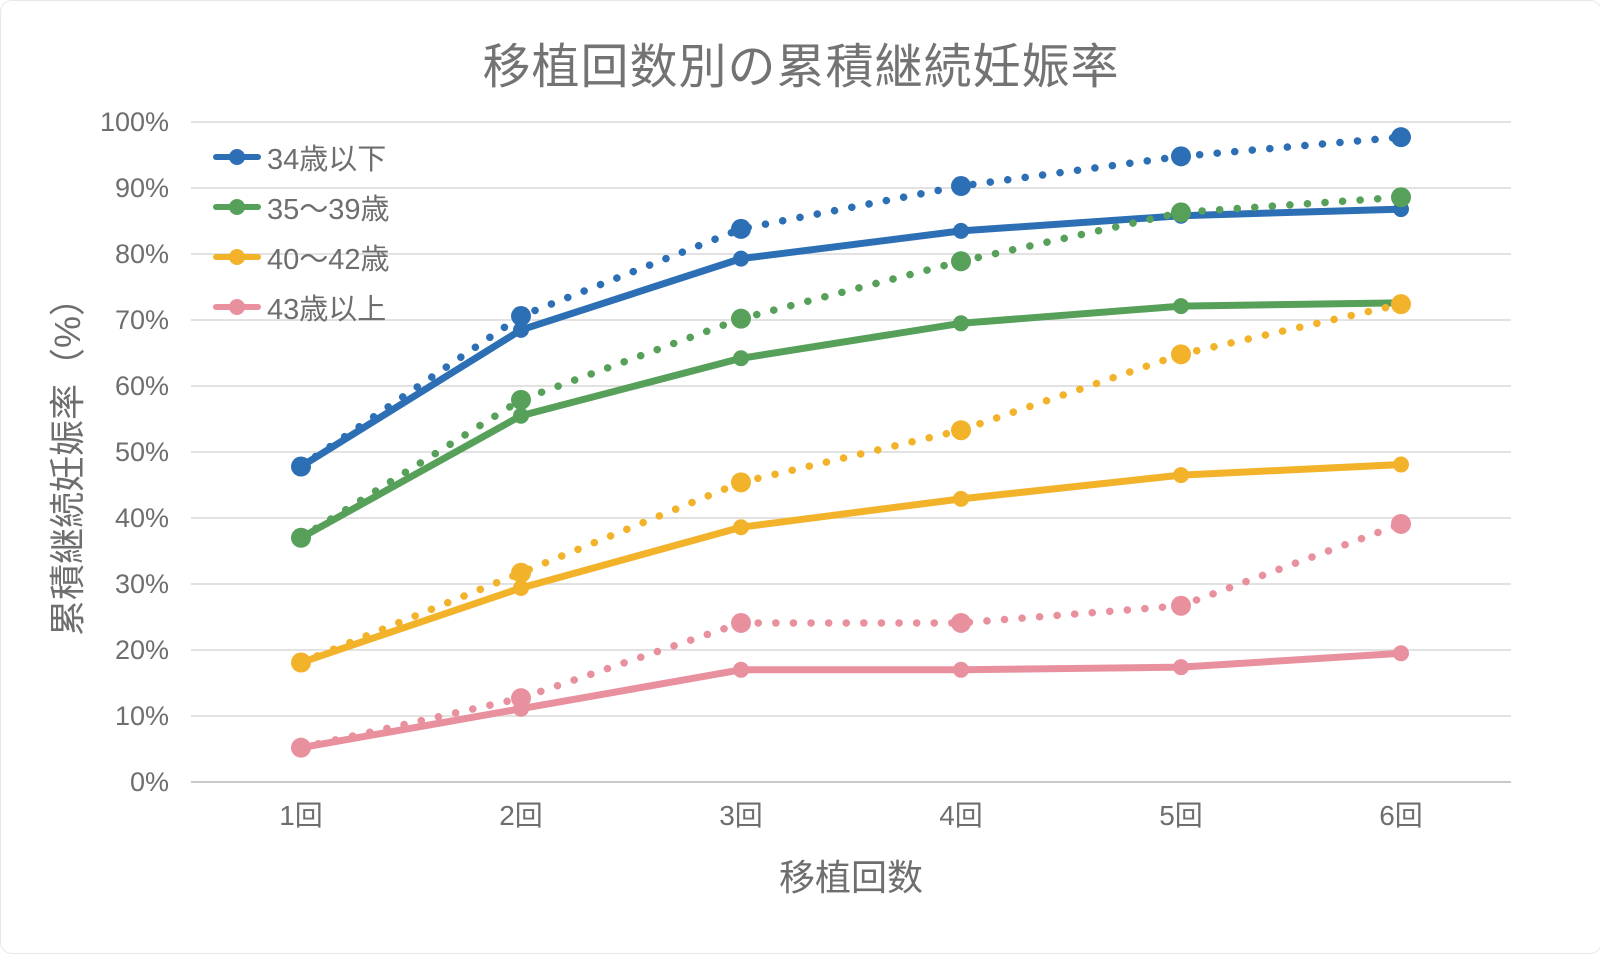 The width and height of the screenshot is (1600, 954). Describe the element at coordinates (327, 160) in the screenshot. I see `legend-label: 34歳以下` at that location.